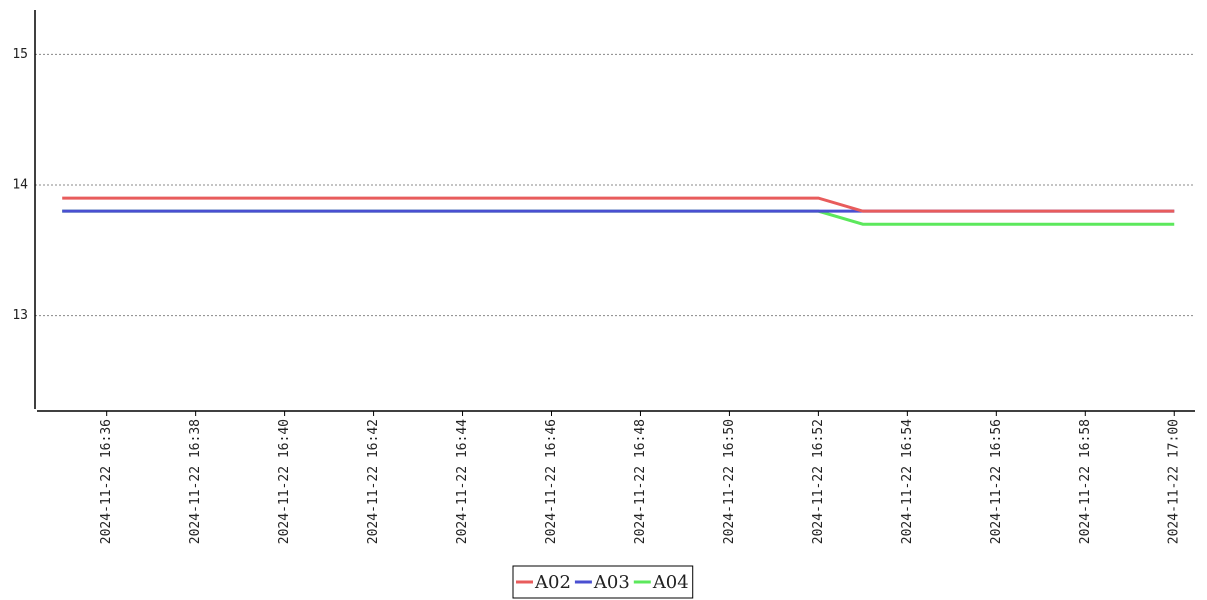  I want to click on x-tick-label: 2024-11-22 16:52, so click(818, 481).